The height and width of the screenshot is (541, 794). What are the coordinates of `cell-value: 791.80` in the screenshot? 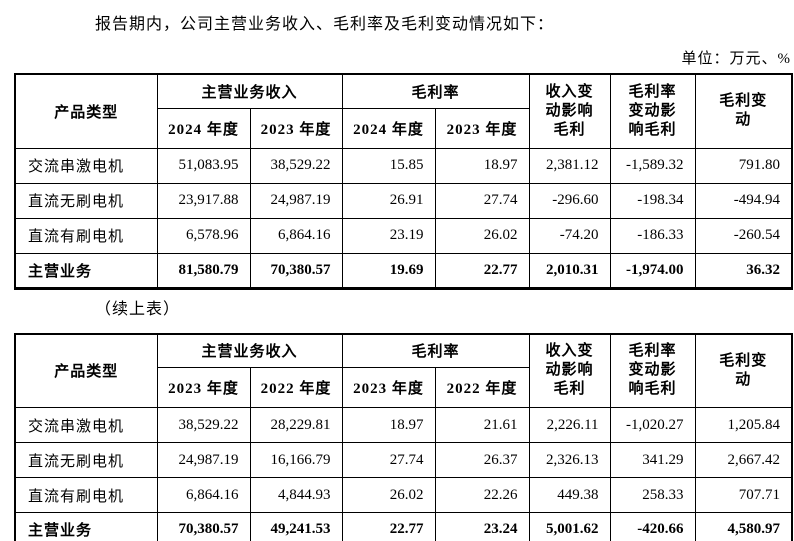 It's located at (743, 165).